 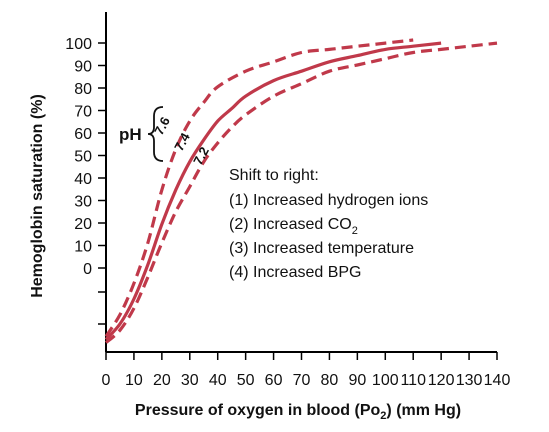 I want to click on x-tick-label: 60, so click(x=274, y=380).